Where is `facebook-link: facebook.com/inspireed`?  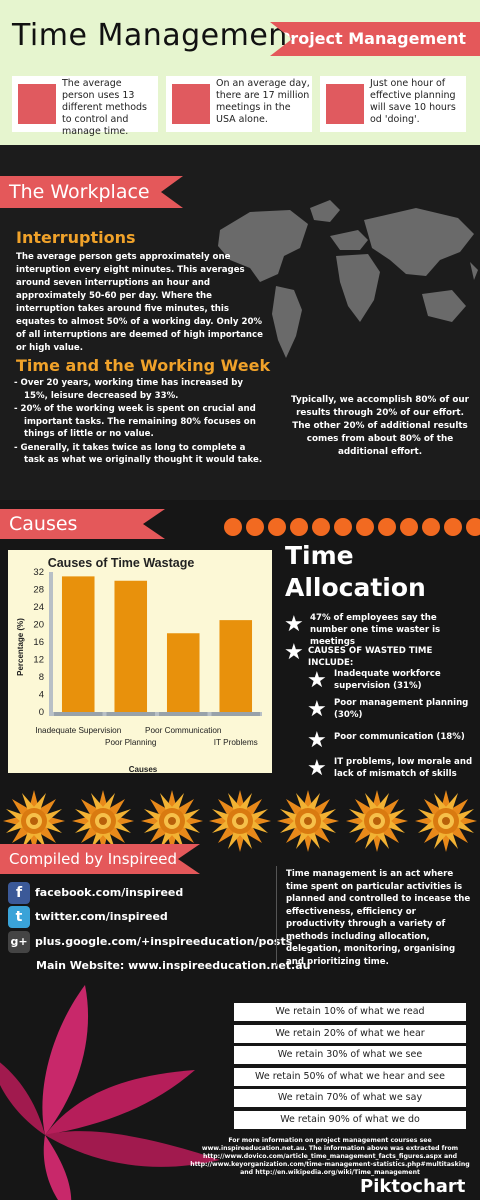
facebook-link: facebook.com/inspireed is located at coordinates (109, 892).